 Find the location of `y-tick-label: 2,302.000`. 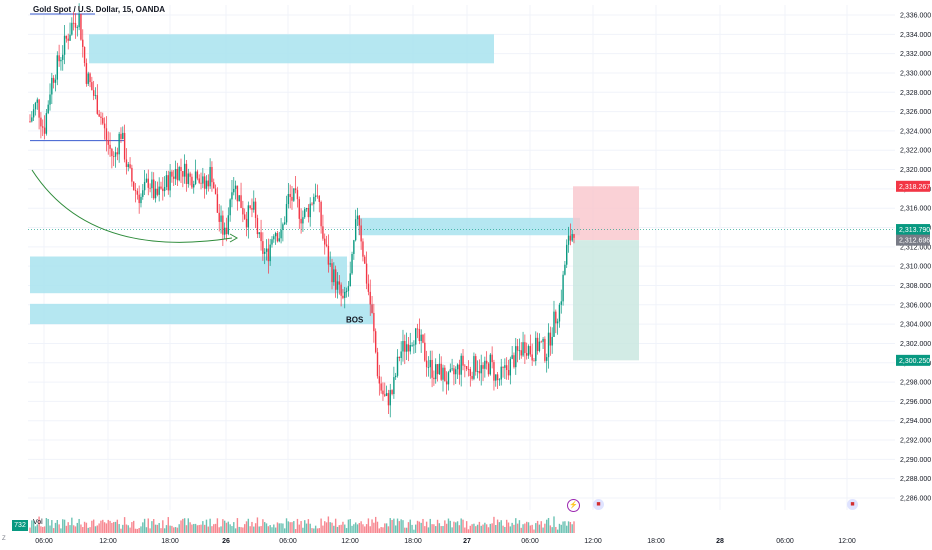

y-tick-label: 2,302.000 is located at coordinates (915, 344).